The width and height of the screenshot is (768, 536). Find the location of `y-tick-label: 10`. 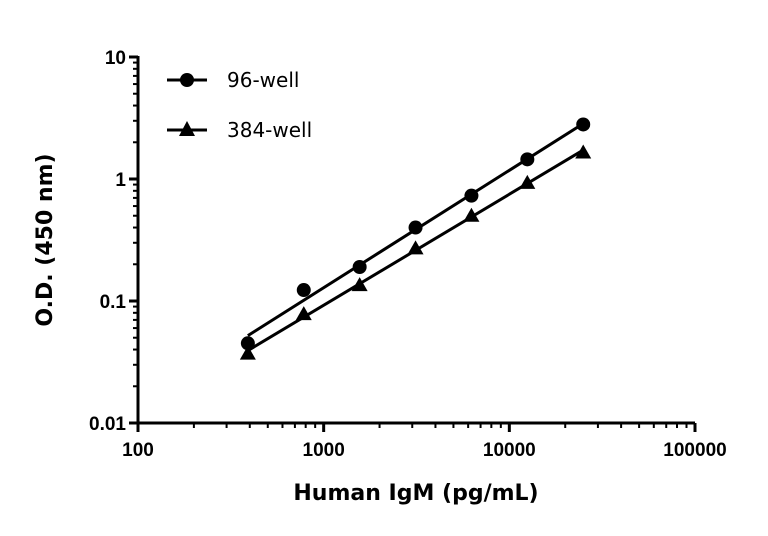

y-tick-label: 10 is located at coordinates (115, 58).